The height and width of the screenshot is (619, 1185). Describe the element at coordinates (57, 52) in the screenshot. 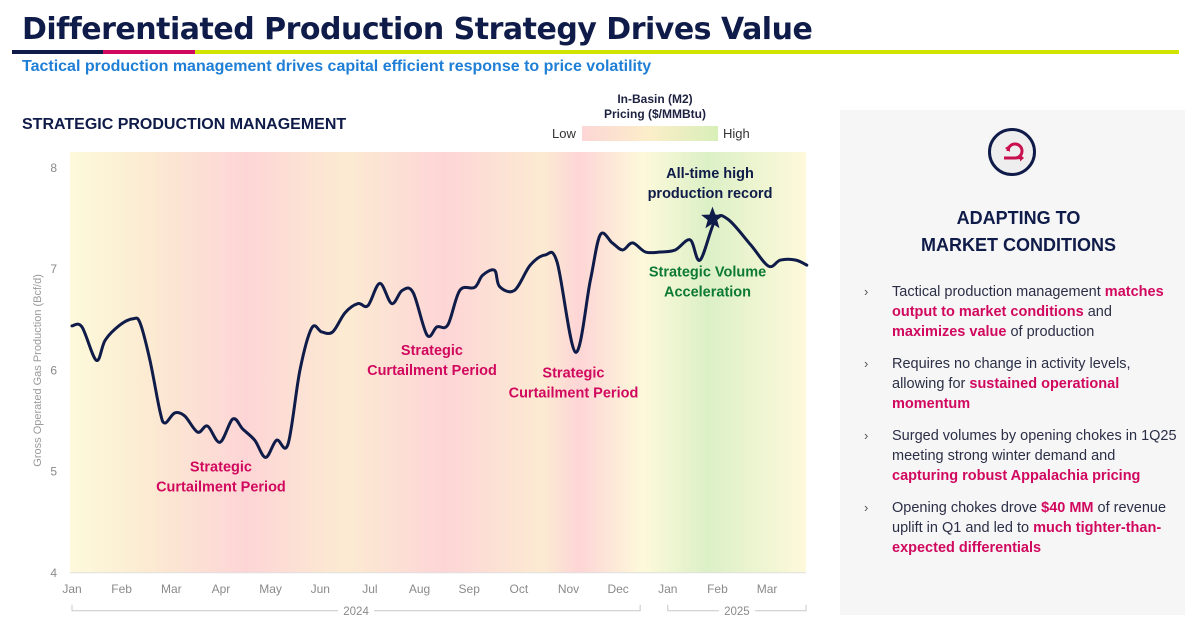

I see `title-rule-navy` at that location.